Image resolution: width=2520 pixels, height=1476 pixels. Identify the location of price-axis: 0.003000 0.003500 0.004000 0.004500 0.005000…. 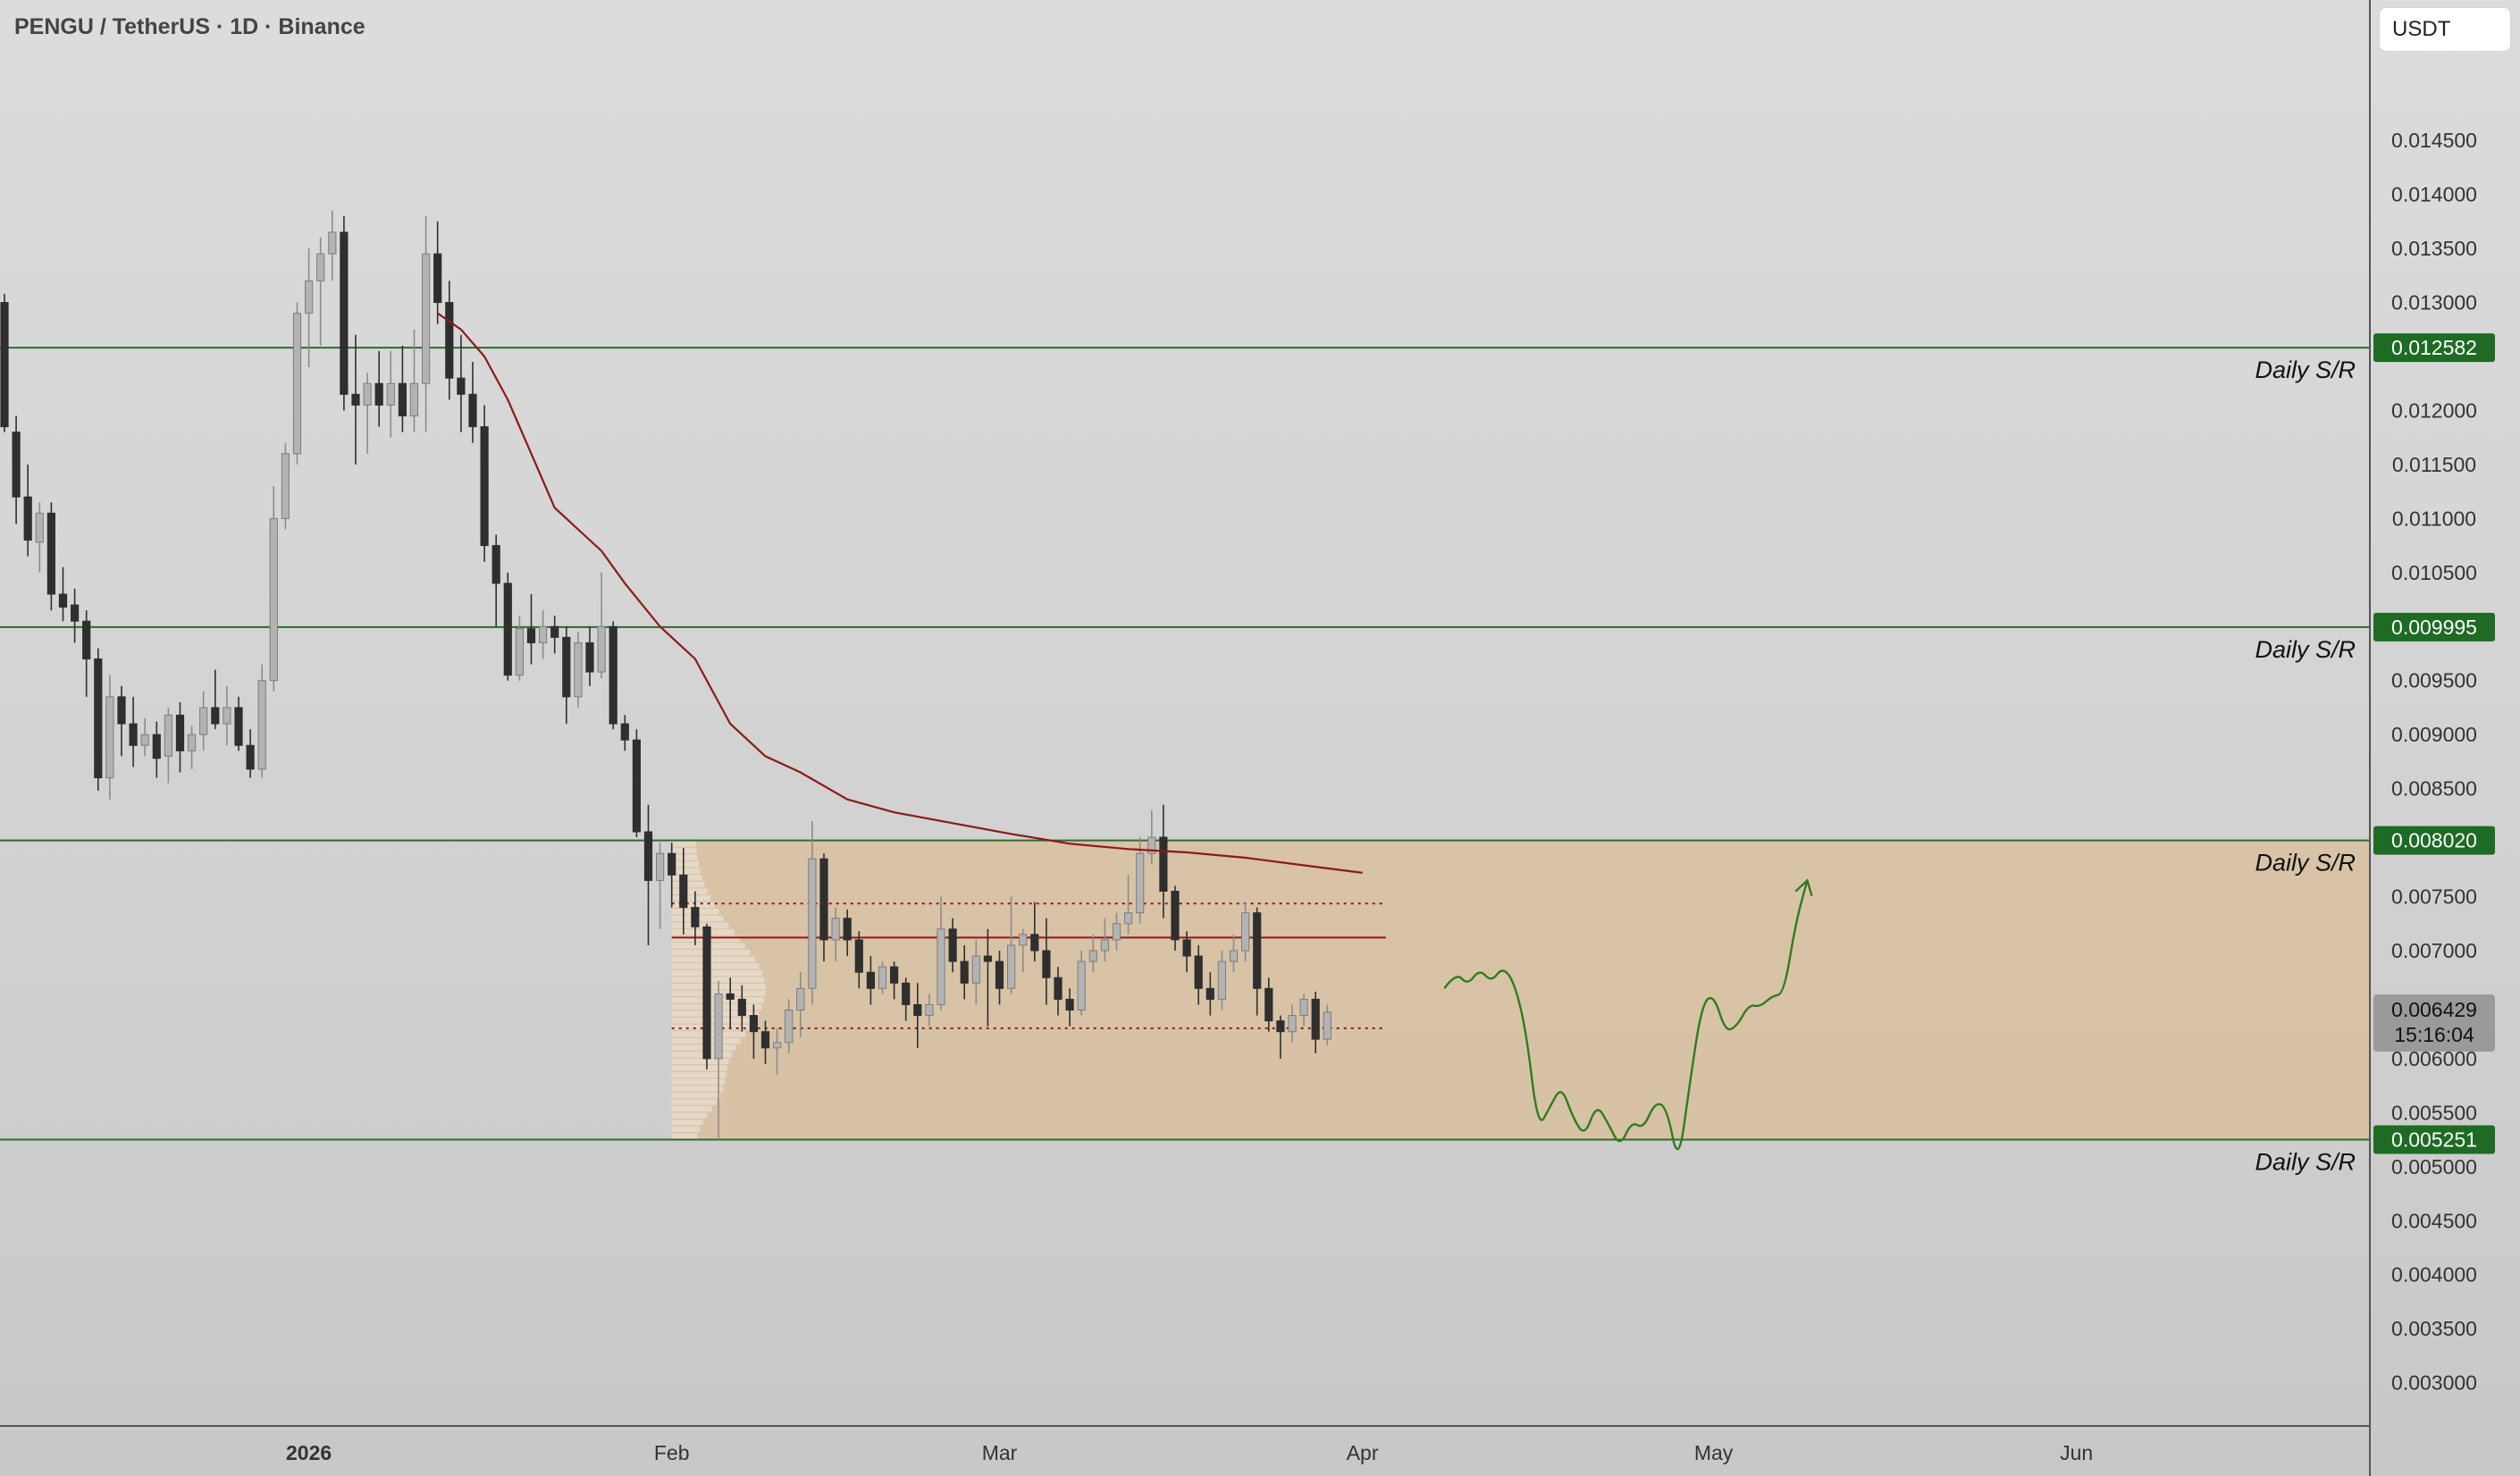
(2432, 738).